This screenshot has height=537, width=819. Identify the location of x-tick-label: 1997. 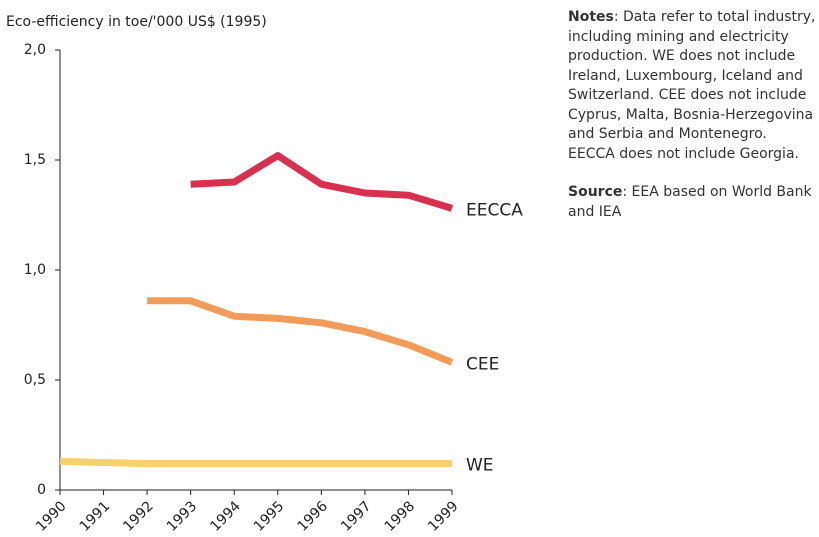
(356, 516).